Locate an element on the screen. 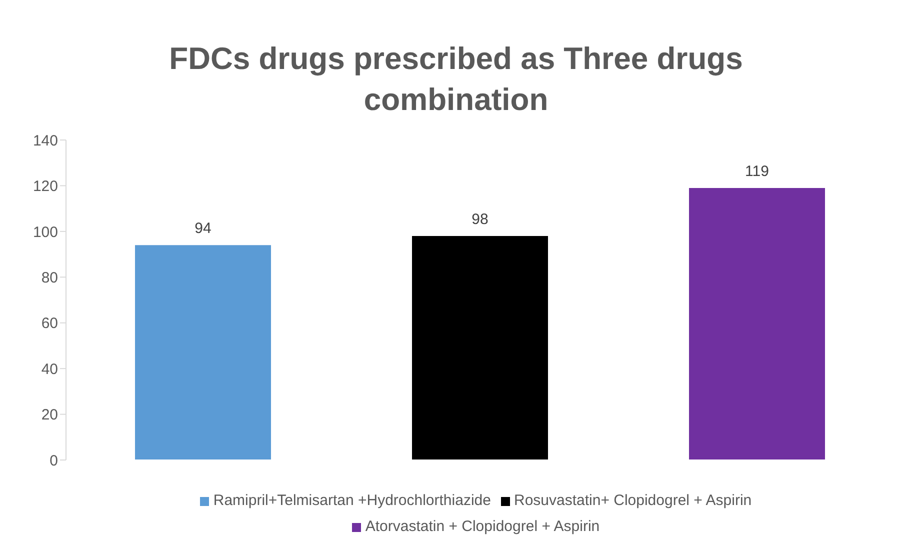 This screenshot has height=542, width=912. legend-label: Atorvastatin + Clopidogrel + Aspirin is located at coordinates (482, 526).